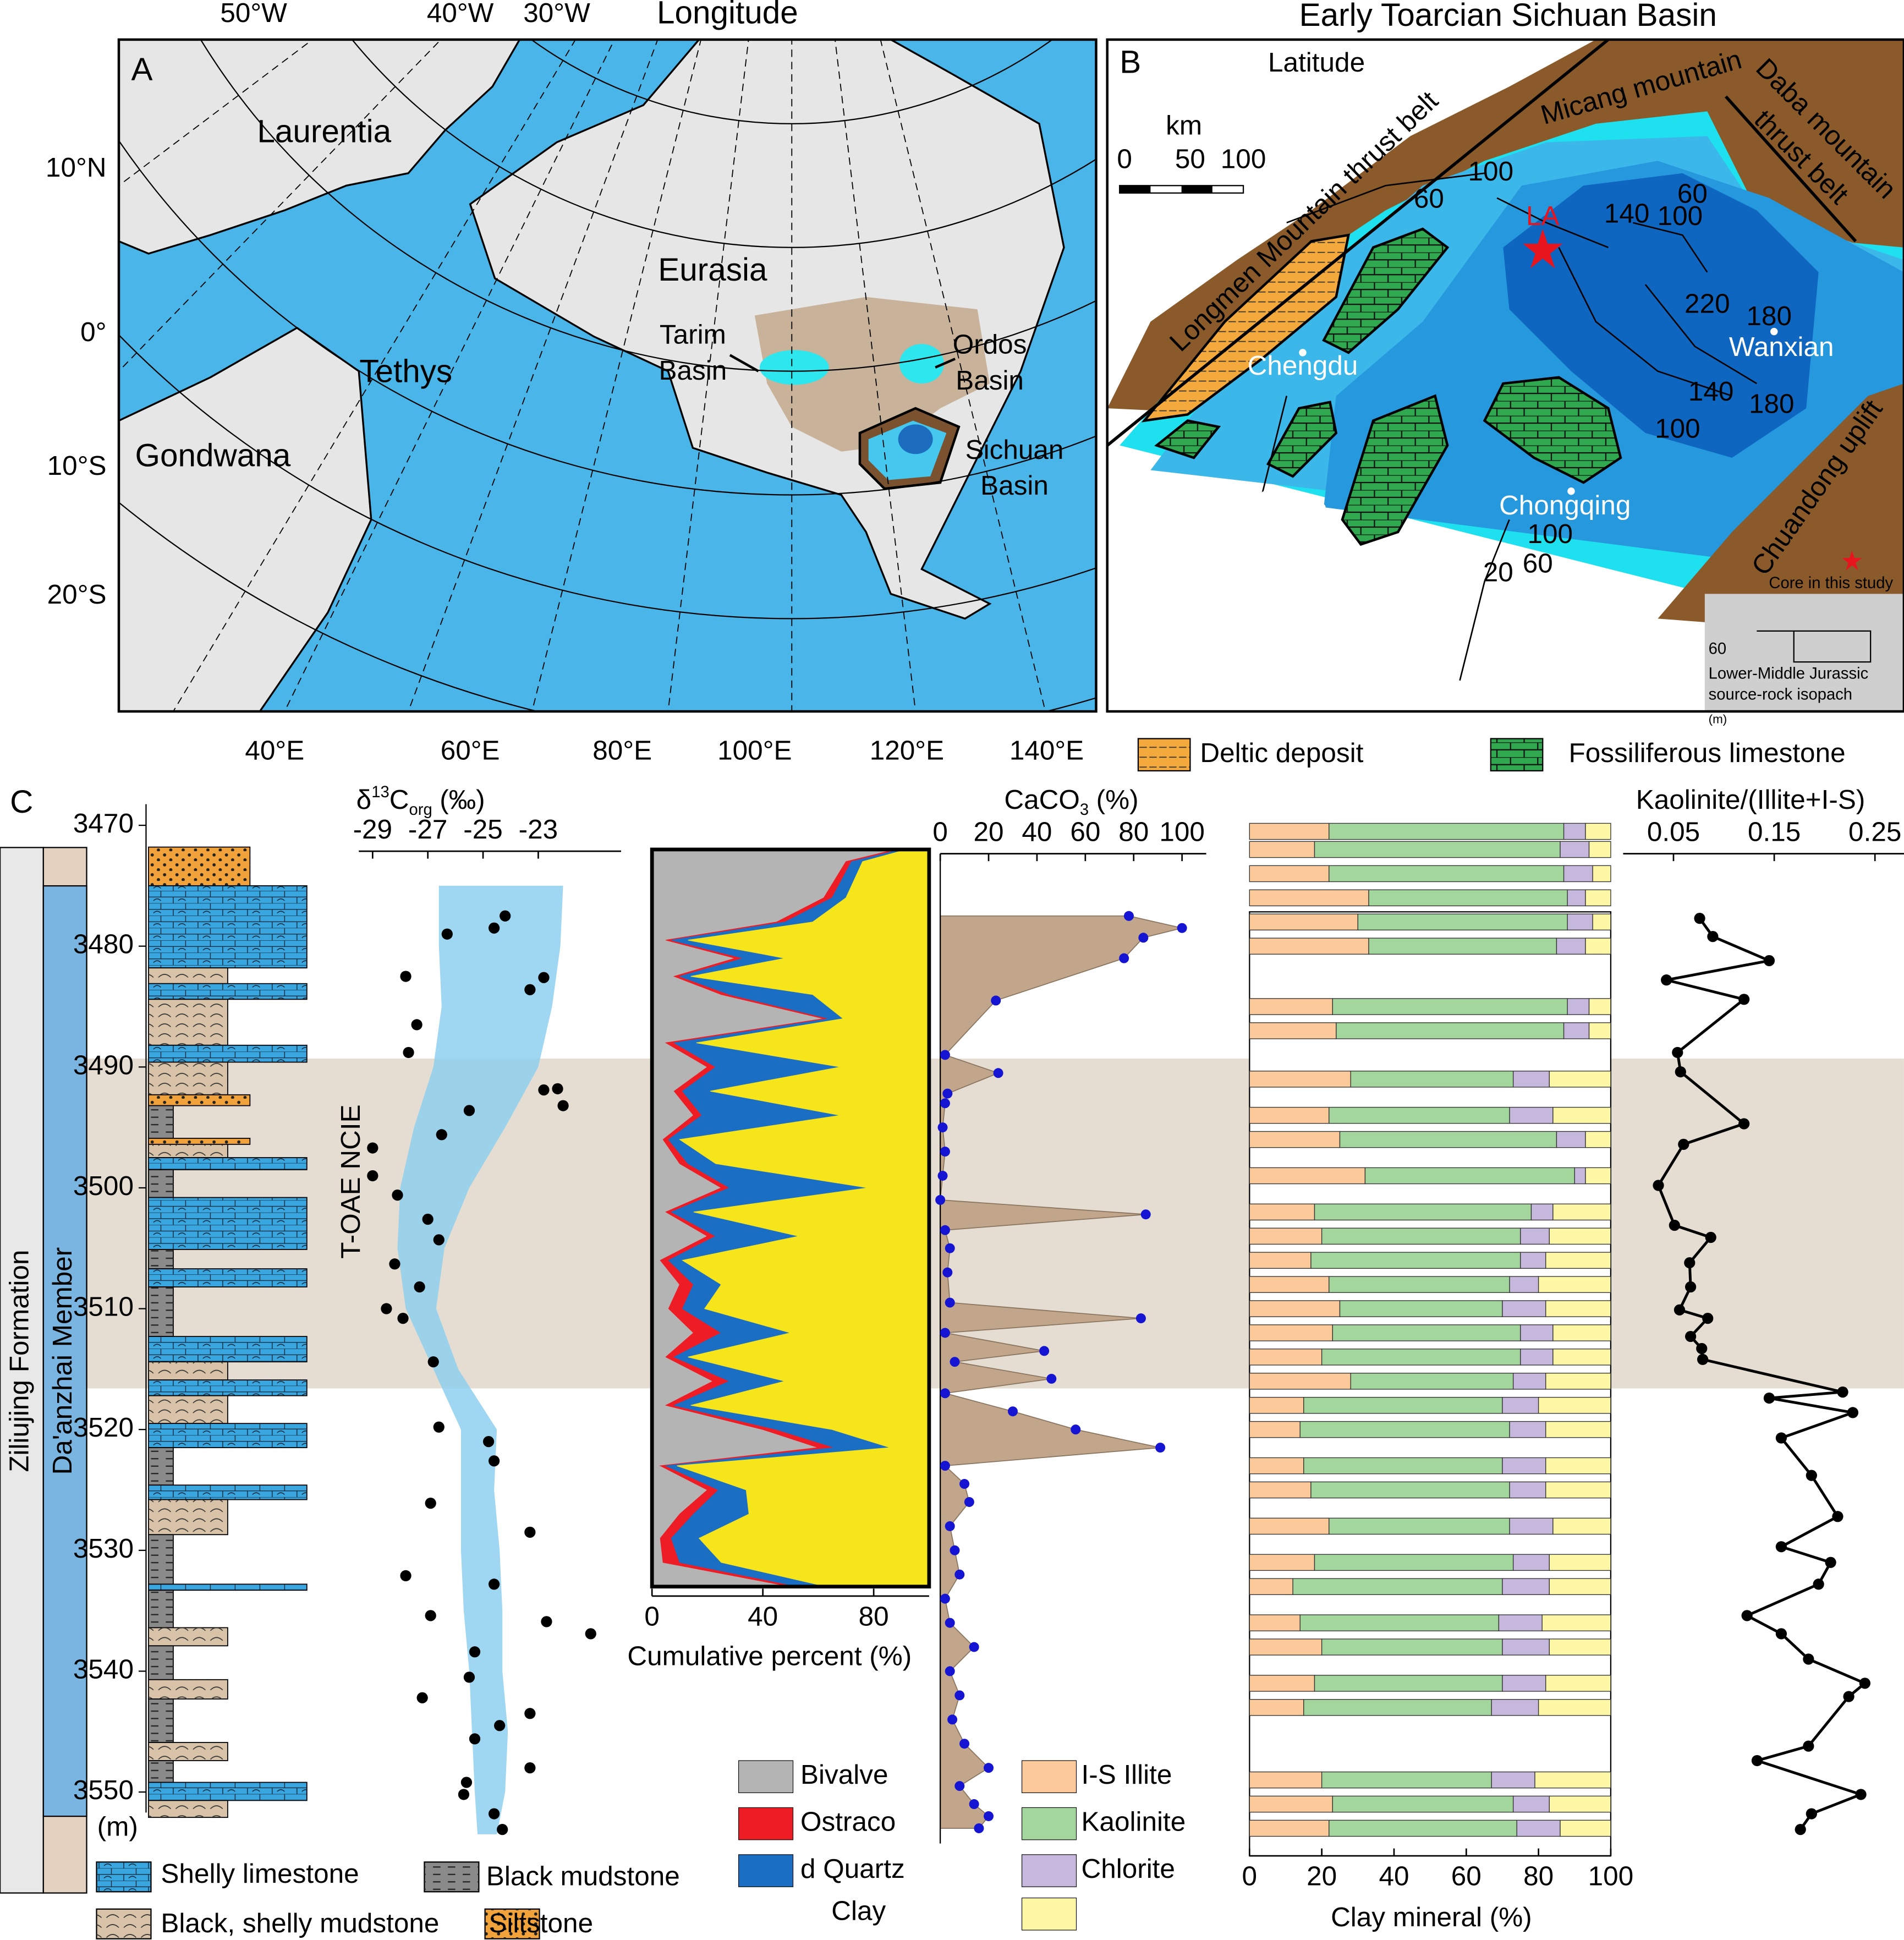 The image size is (1904, 1940). What do you see at coordinates (1126, 1775) in the screenshot?
I see `legend-label: I-S Illite` at bounding box center [1126, 1775].